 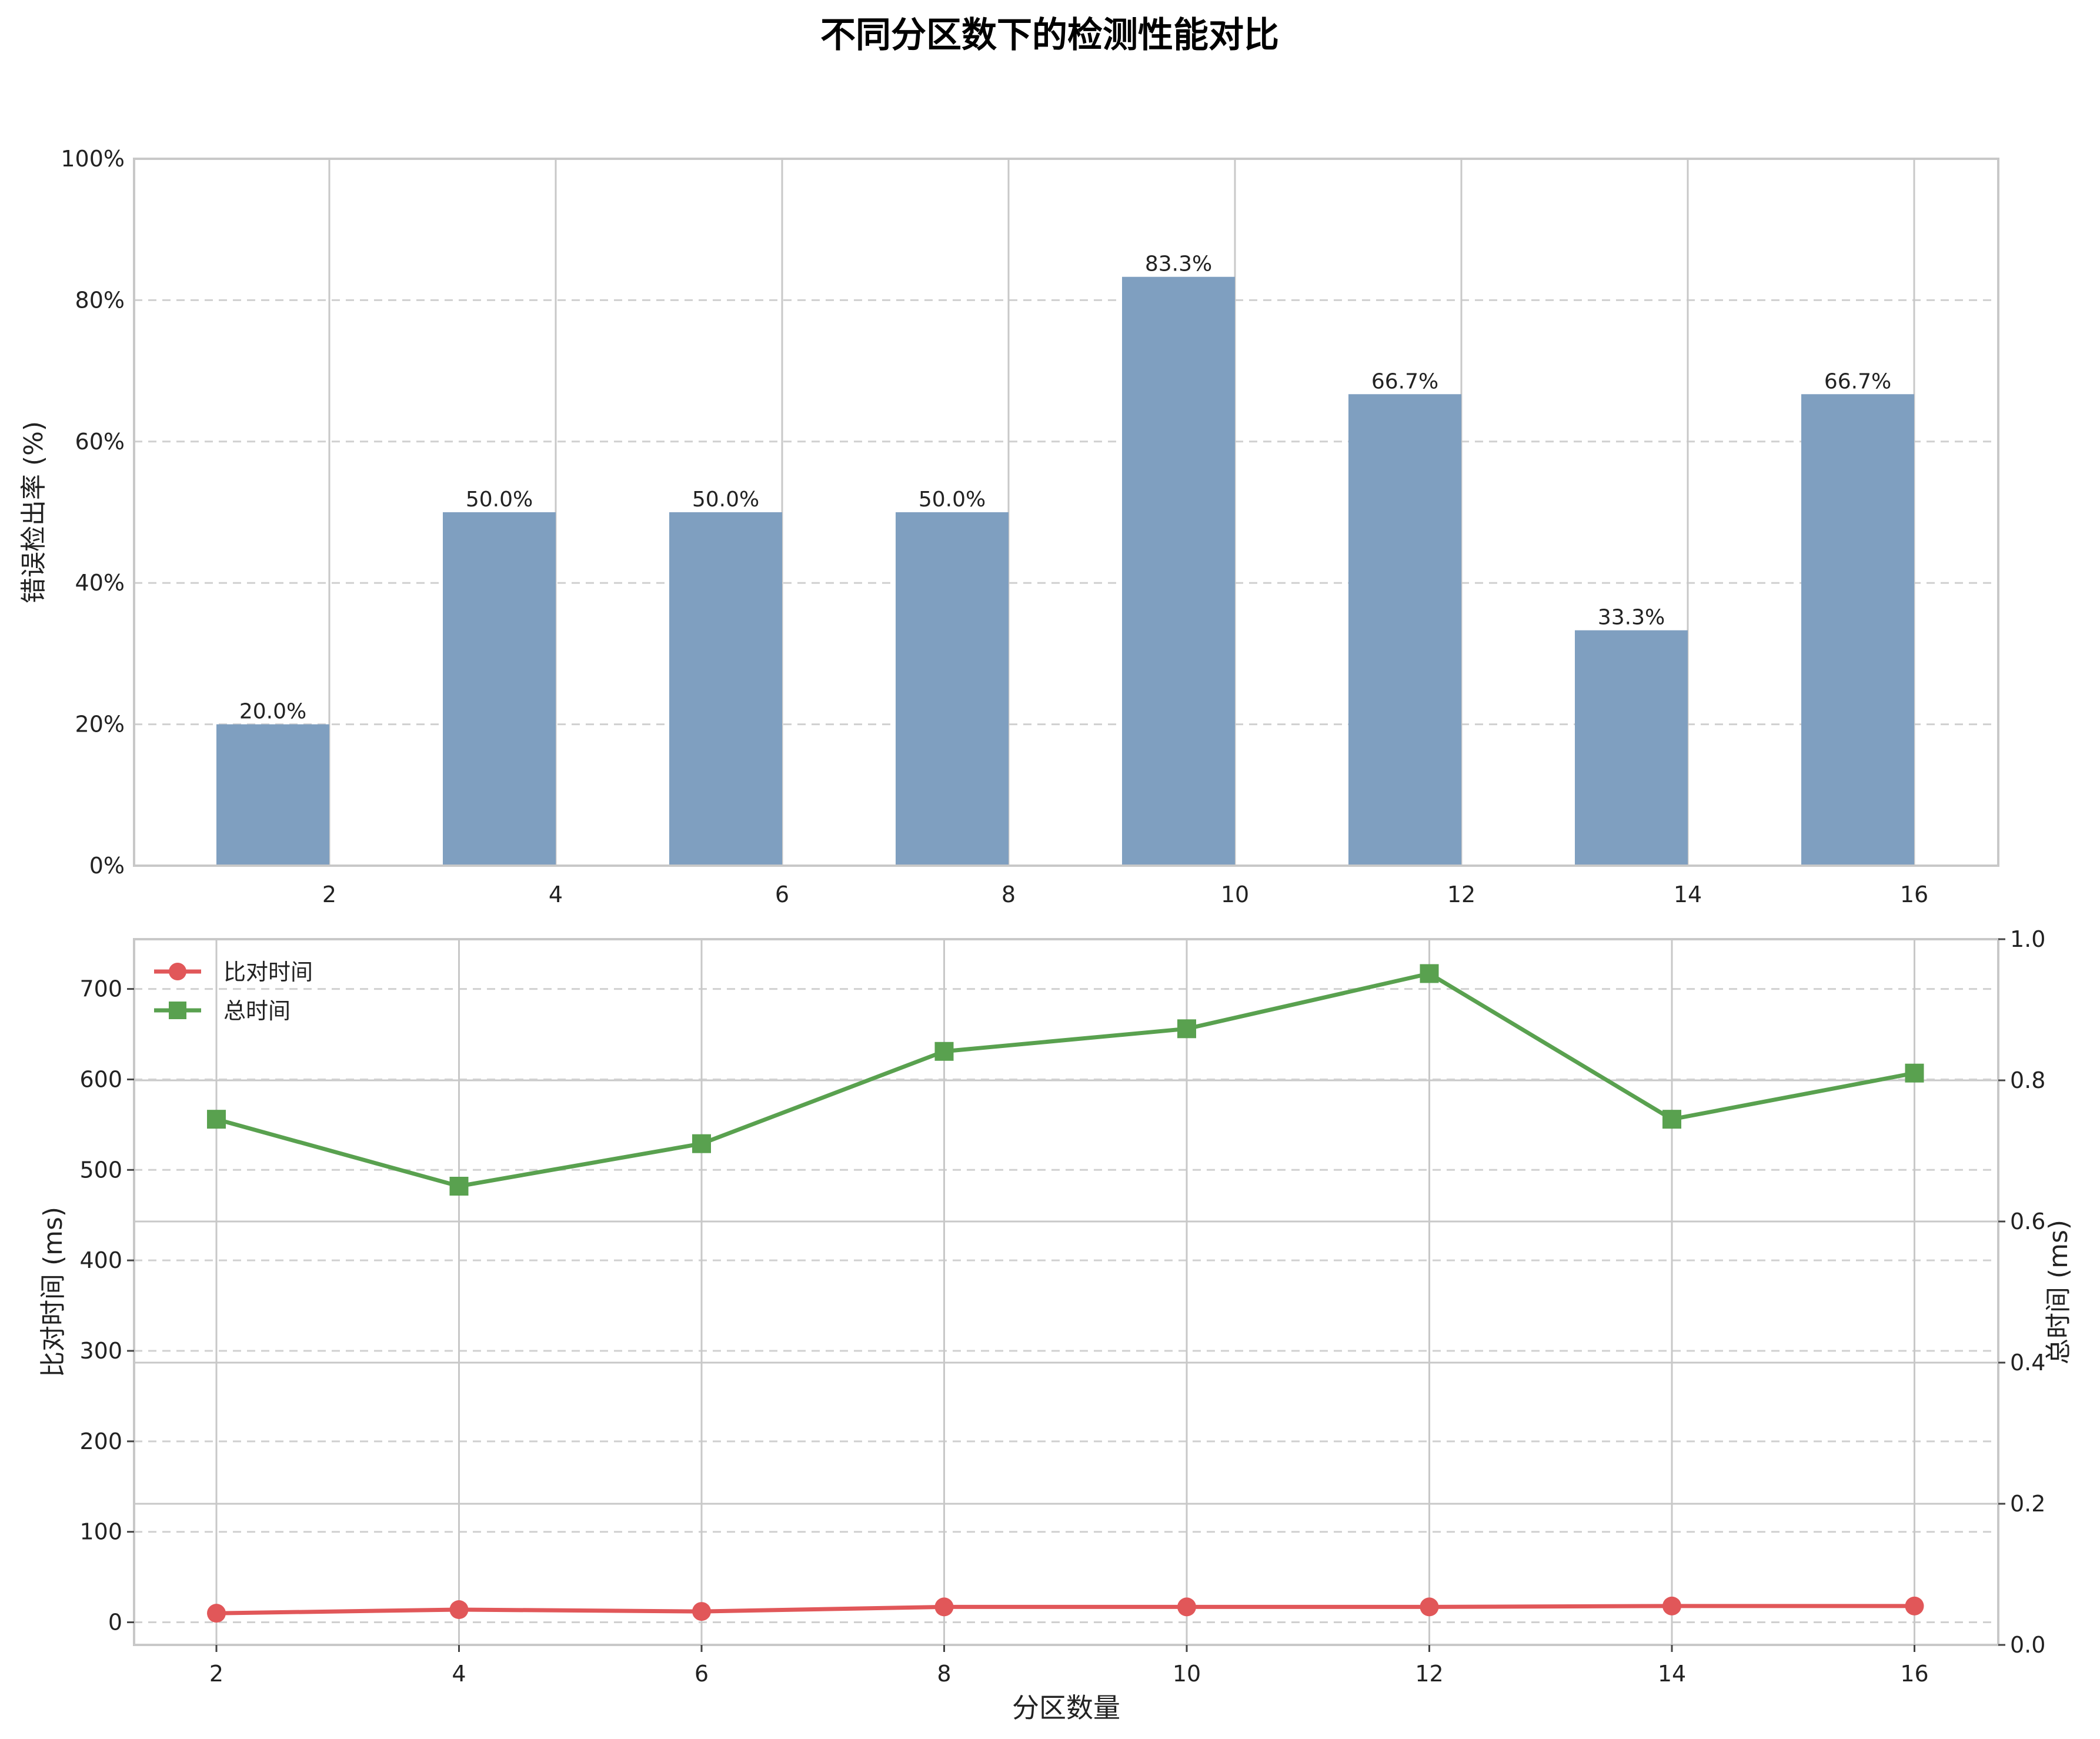 I want to click on point-比对时间-2, so click(x=216, y=1613).